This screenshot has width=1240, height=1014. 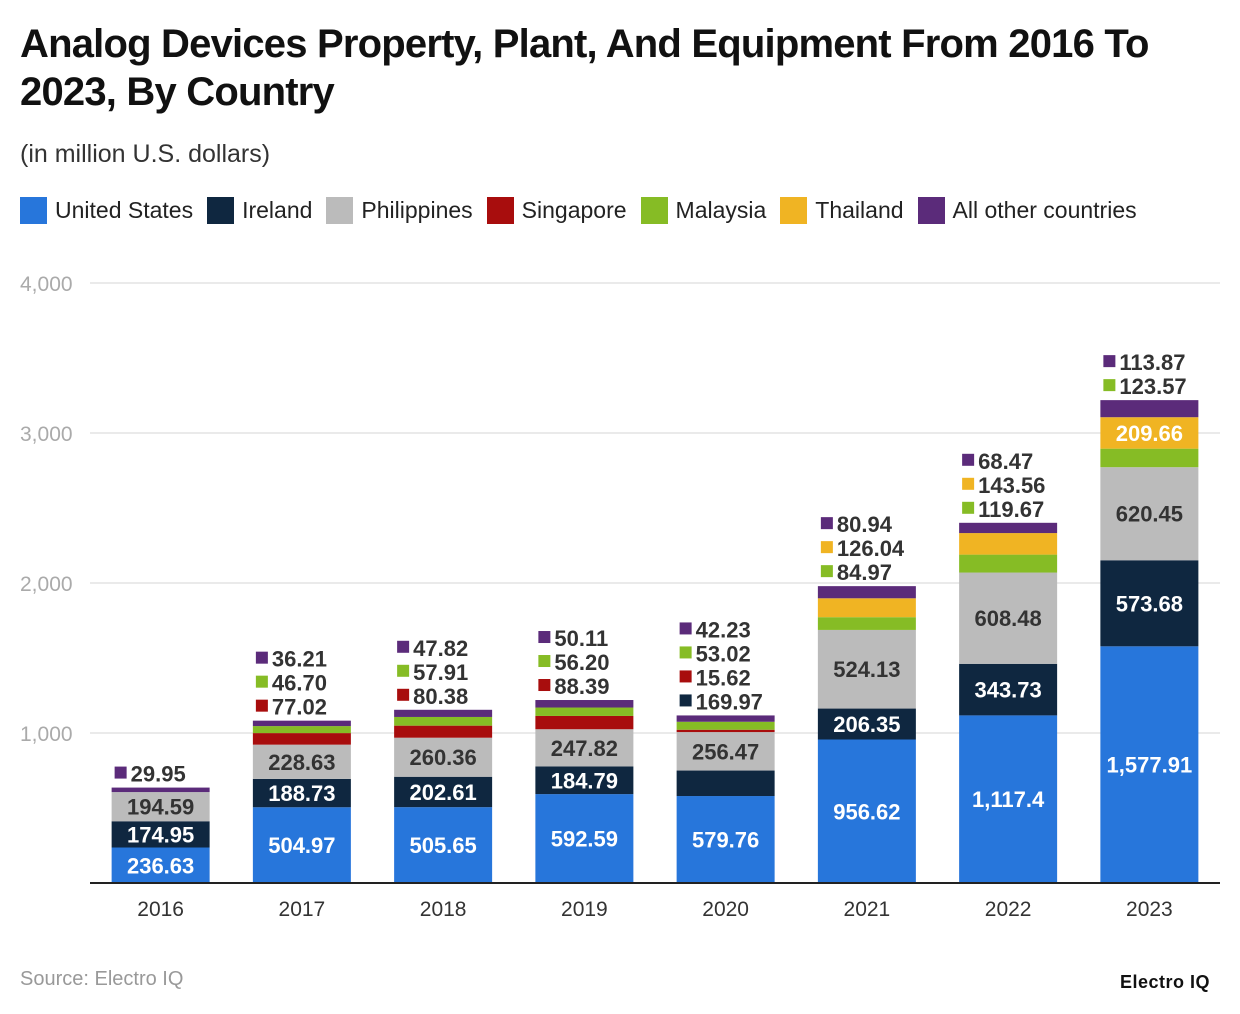 I want to click on y-tick-label: 3,000, so click(x=46, y=434).